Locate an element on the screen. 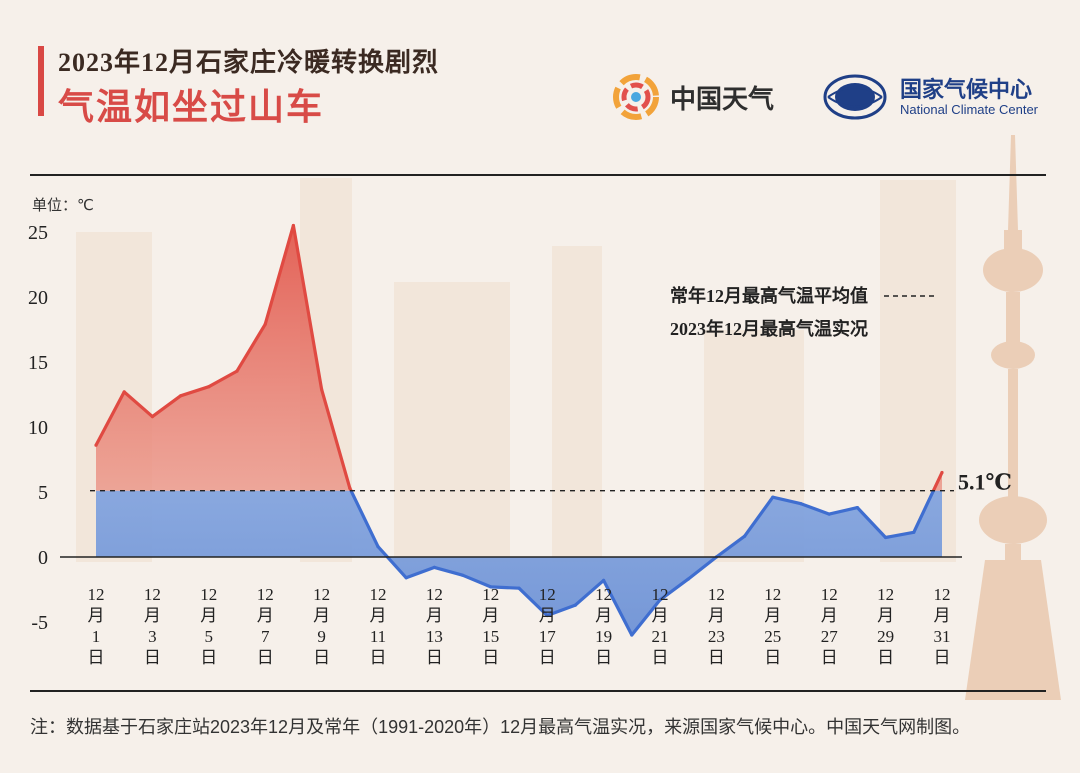 The width and height of the screenshot is (1080, 773). x-tick-label: 12 月 17 日 is located at coordinates (548, 626).